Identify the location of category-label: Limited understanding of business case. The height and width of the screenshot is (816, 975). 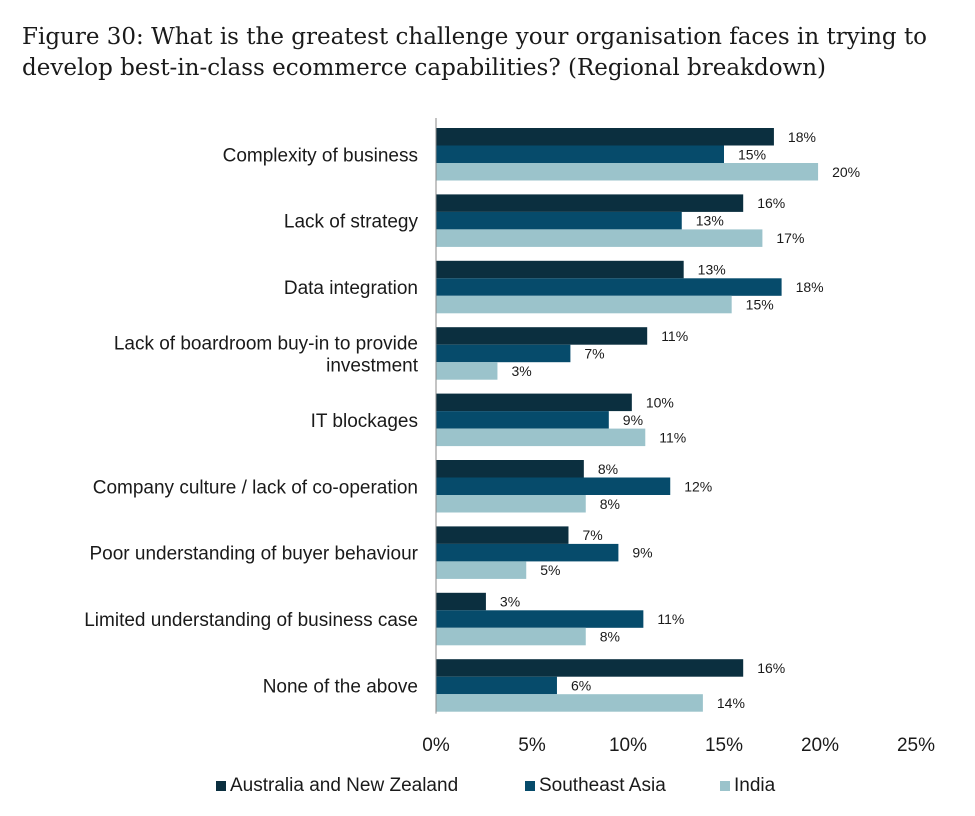
(251, 620).